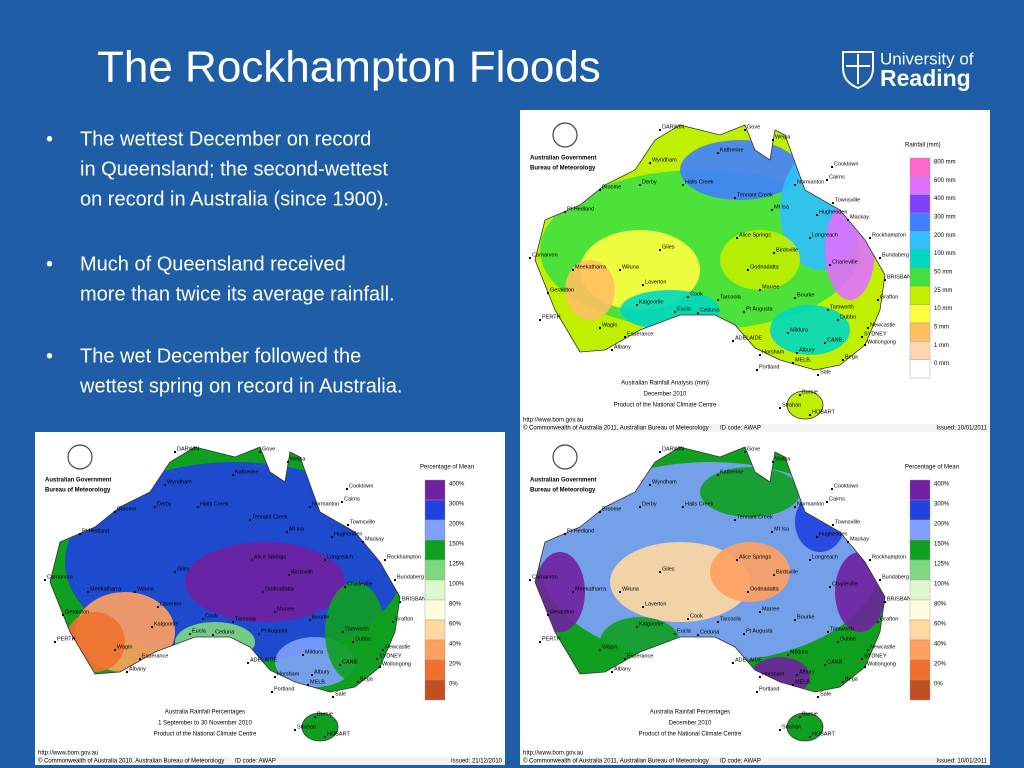  What do you see at coordinates (773, 352) in the screenshot?
I see `place-label: Horsham` at bounding box center [773, 352].